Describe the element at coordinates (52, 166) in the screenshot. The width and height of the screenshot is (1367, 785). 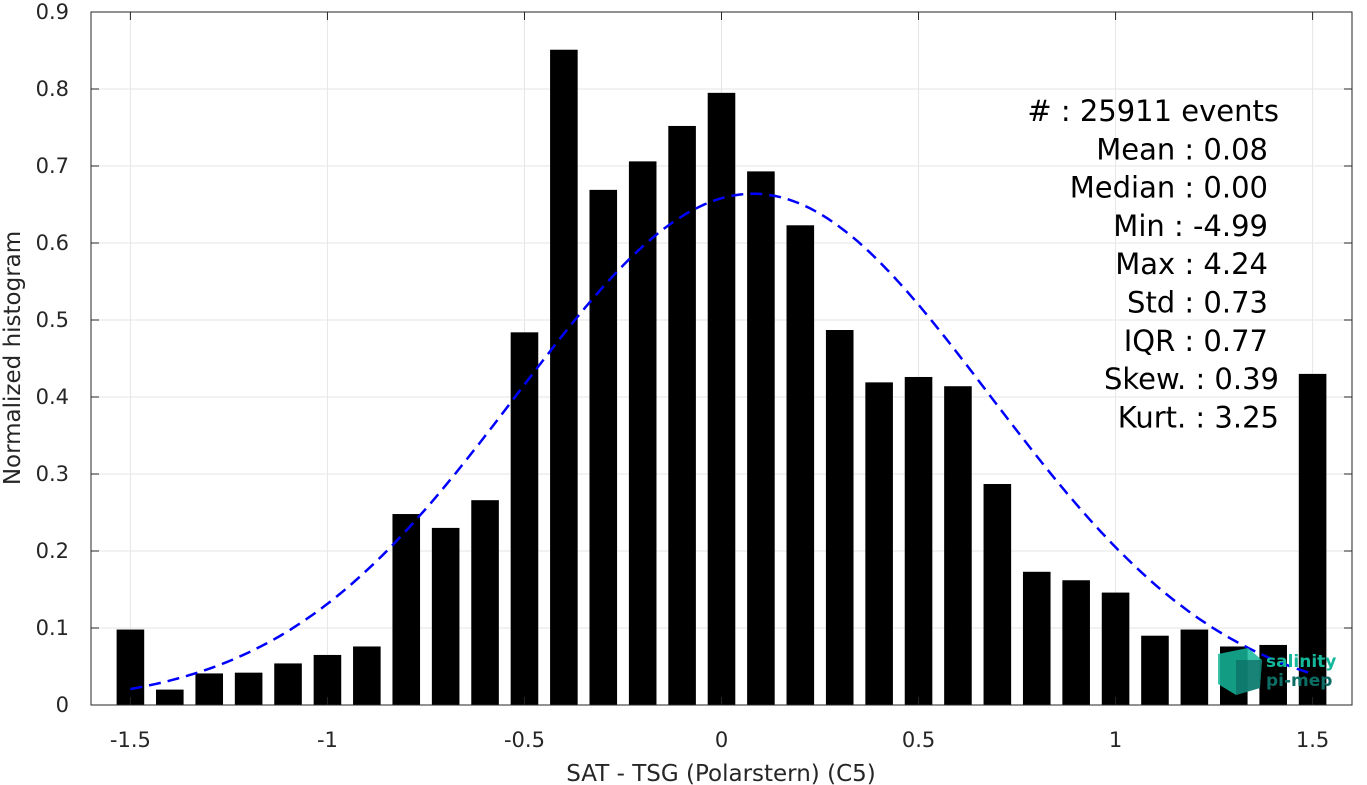
I see `y-tick-label: 0.7` at that location.